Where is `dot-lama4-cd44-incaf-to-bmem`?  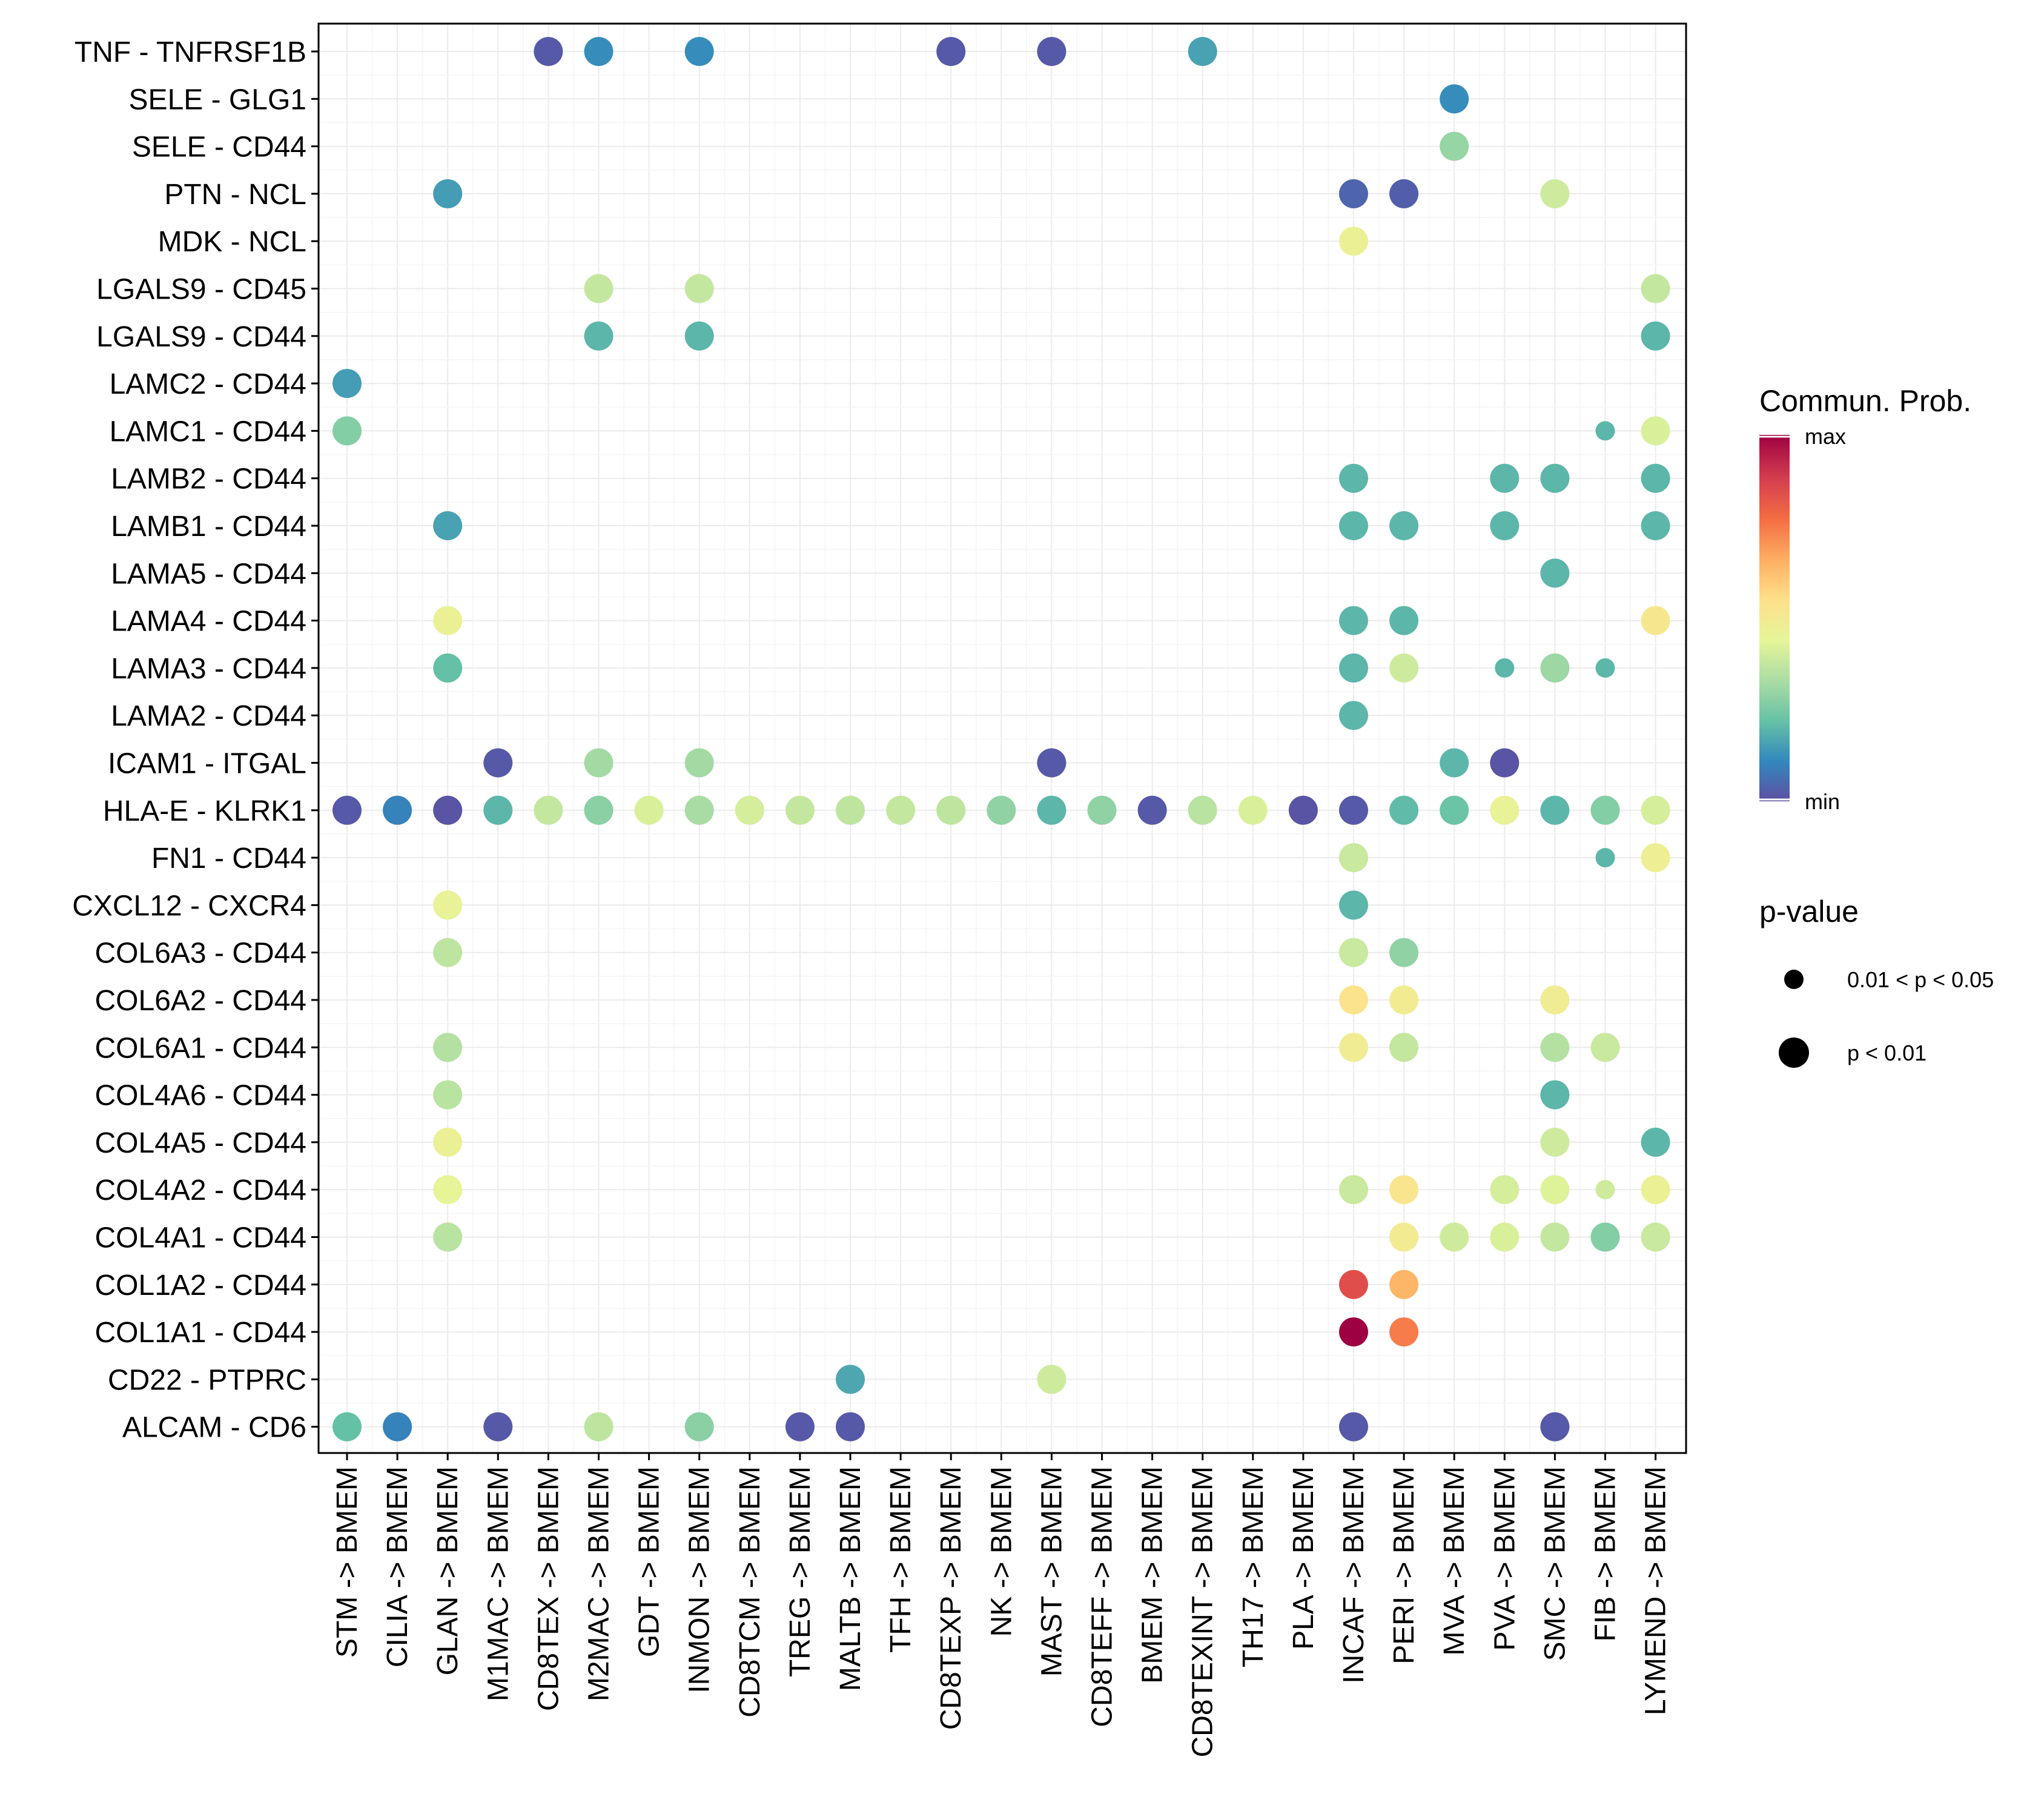
dot-lama4-cd44-incaf-to-bmem is located at coordinates (1353, 620).